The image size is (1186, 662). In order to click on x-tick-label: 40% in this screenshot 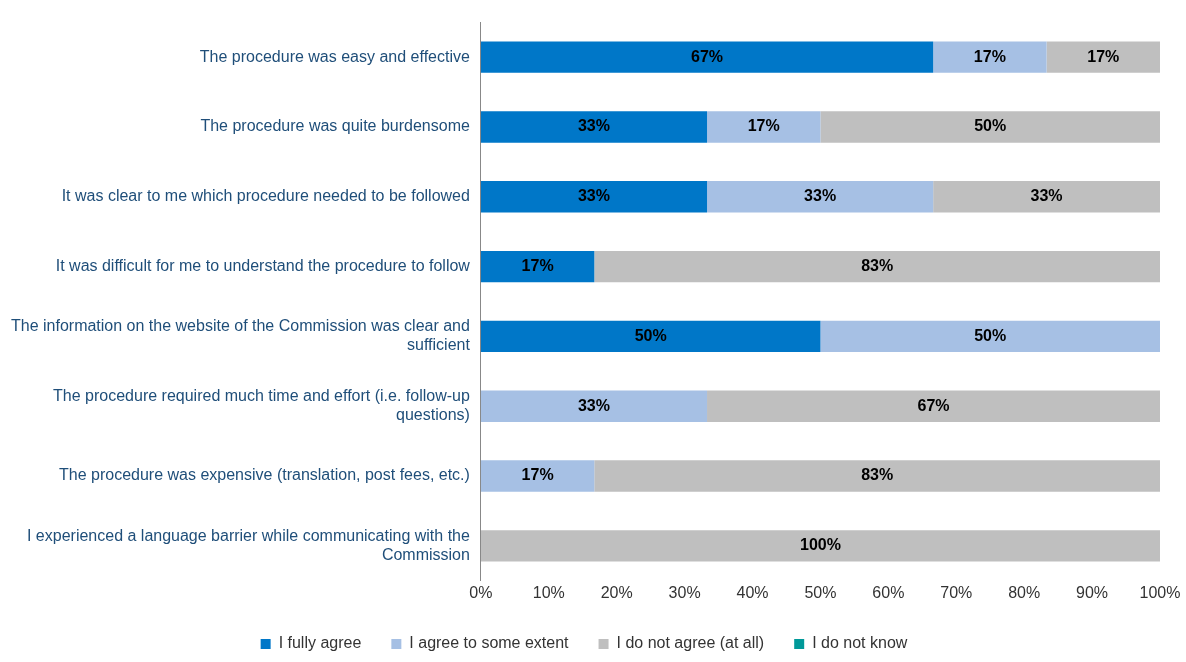, I will do `click(752, 592)`.